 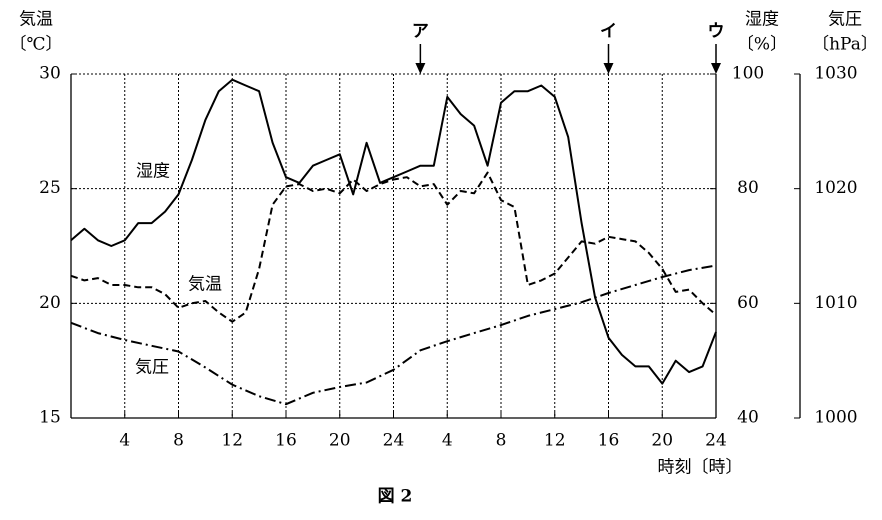 What do you see at coordinates (420, 32) in the screenshot?
I see `annotation-label: ア` at bounding box center [420, 32].